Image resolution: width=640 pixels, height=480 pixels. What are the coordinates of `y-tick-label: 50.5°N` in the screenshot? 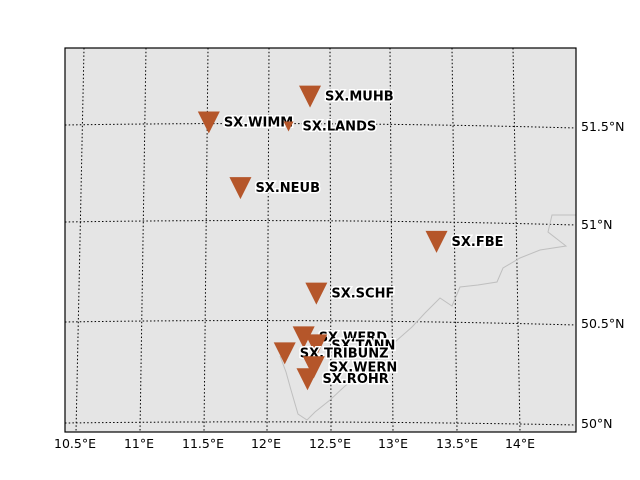 It's located at (602, 323).